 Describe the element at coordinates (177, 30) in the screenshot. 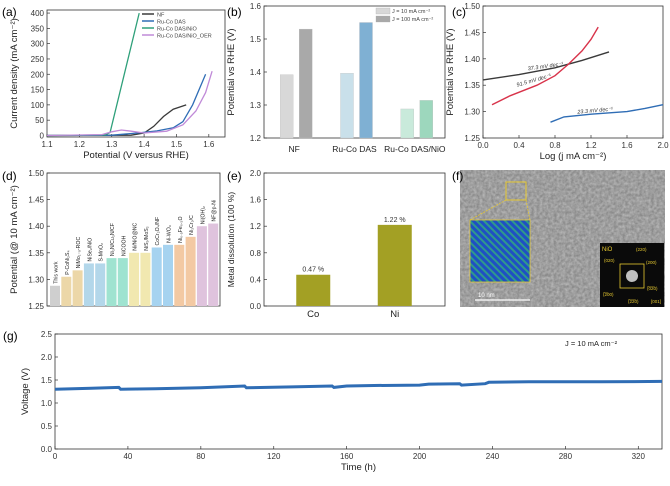

I see `legend-label: Ru-Co DAS/NiO` at that location.